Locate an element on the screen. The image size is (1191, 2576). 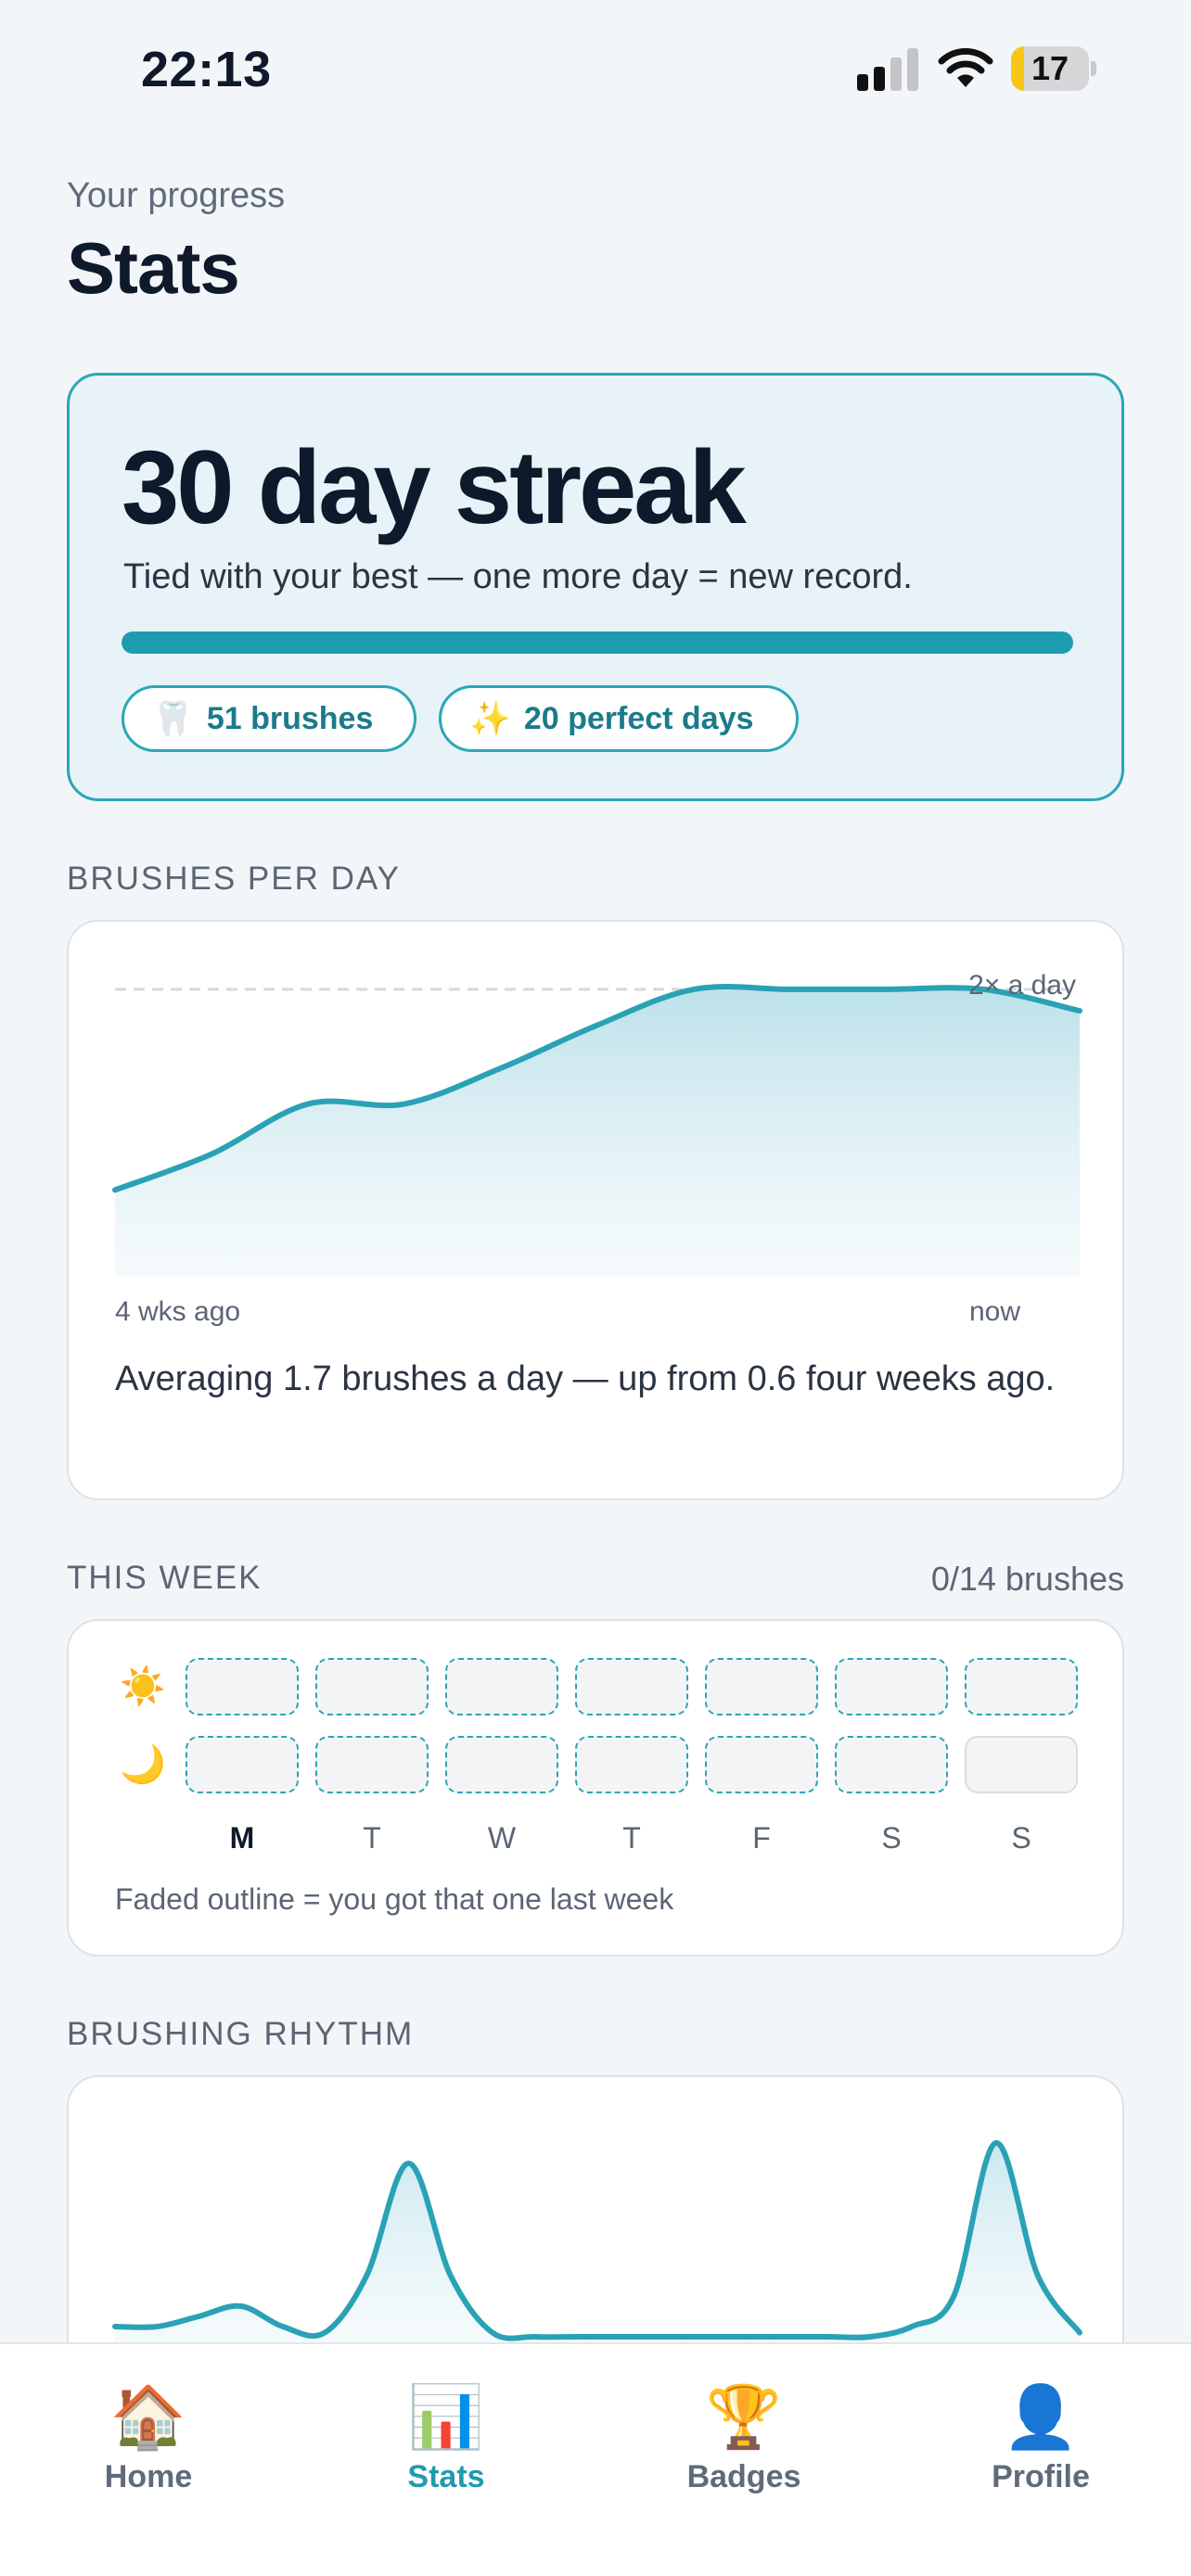
perfect-days-label: 20 perfect days is located at coordinates (638, 718).